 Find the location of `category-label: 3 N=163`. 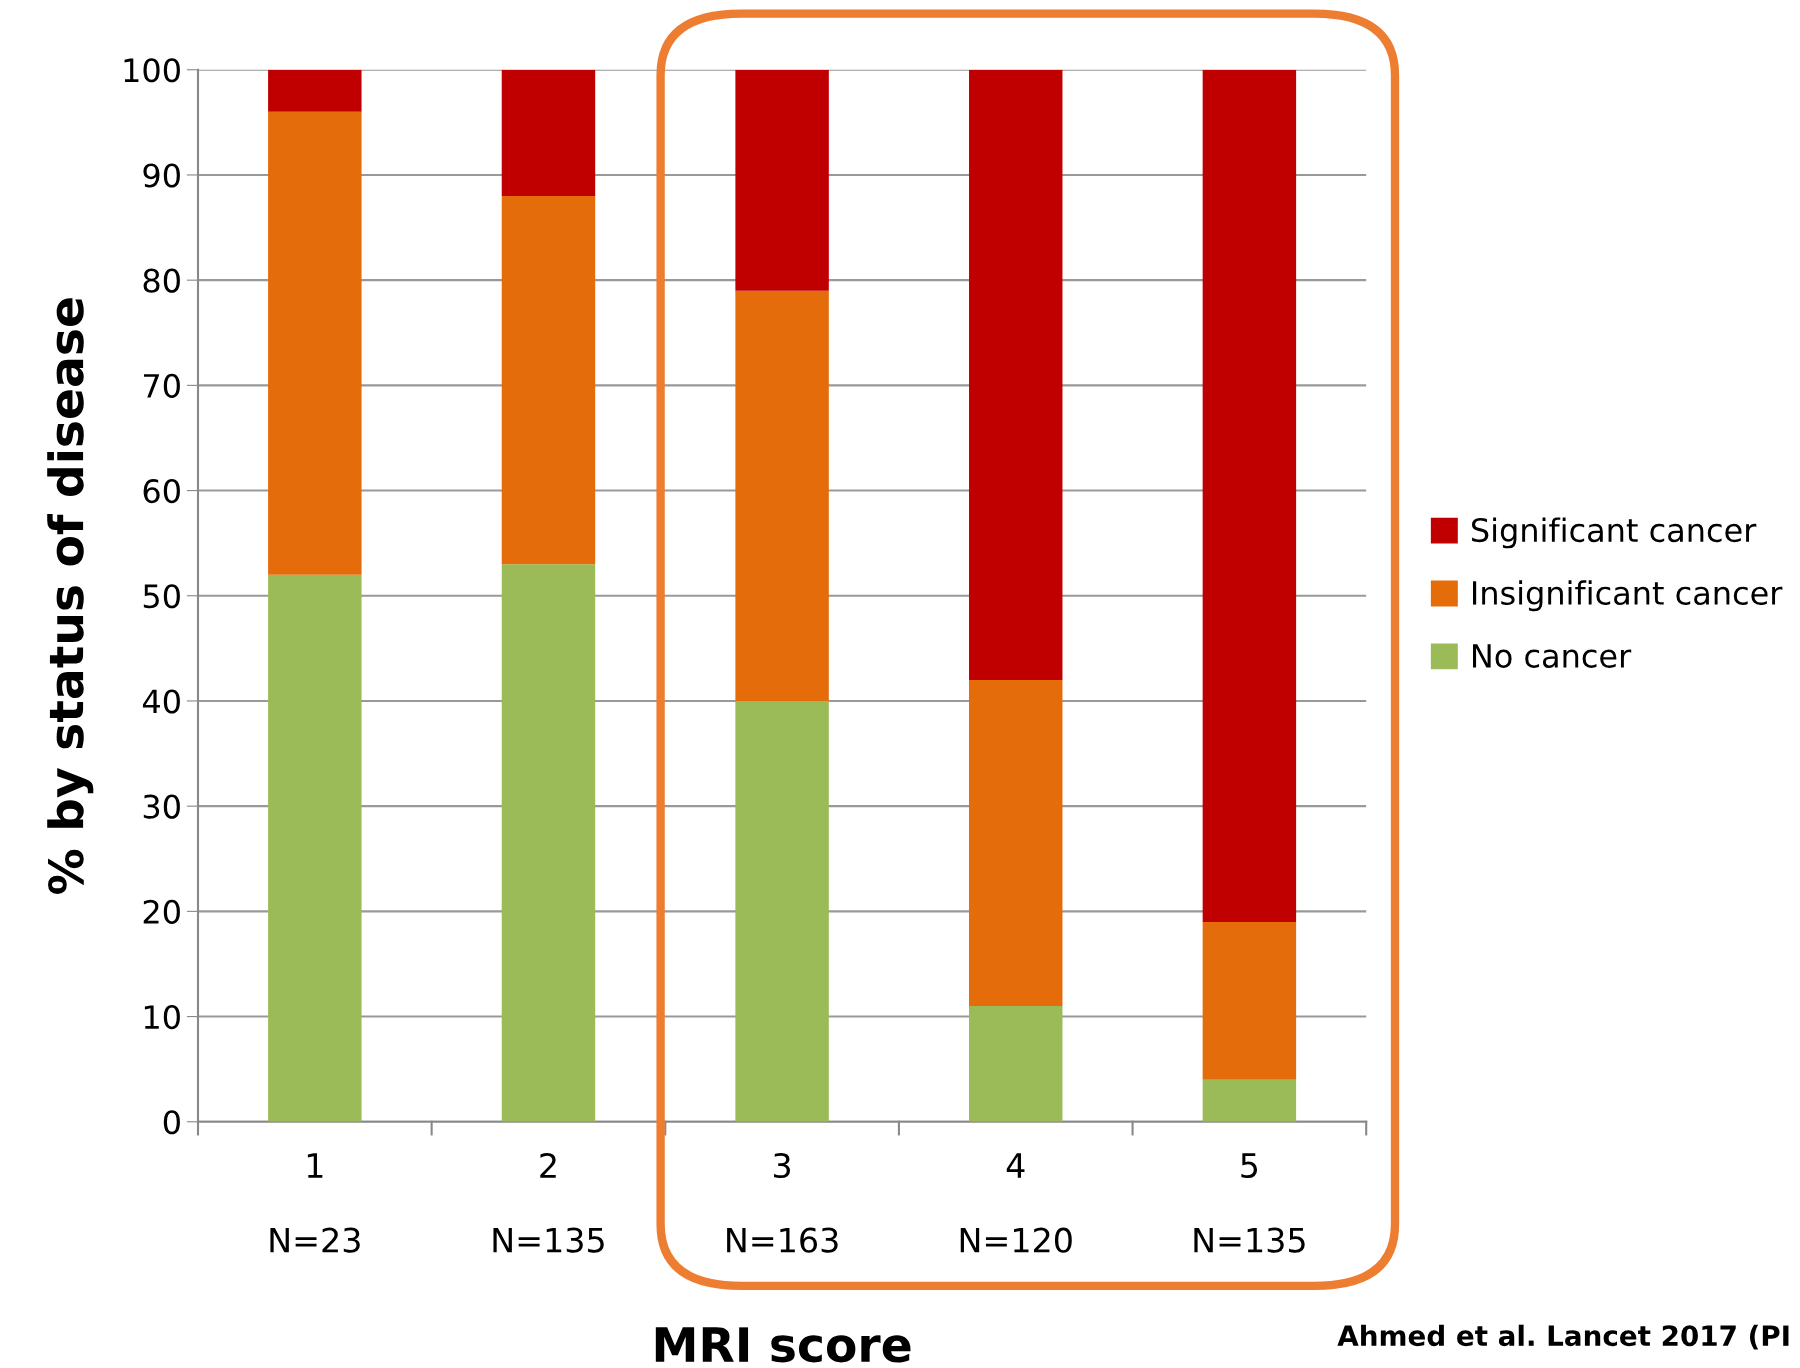

category-label: 3 N=163 is located at coordinates (782, 1202).